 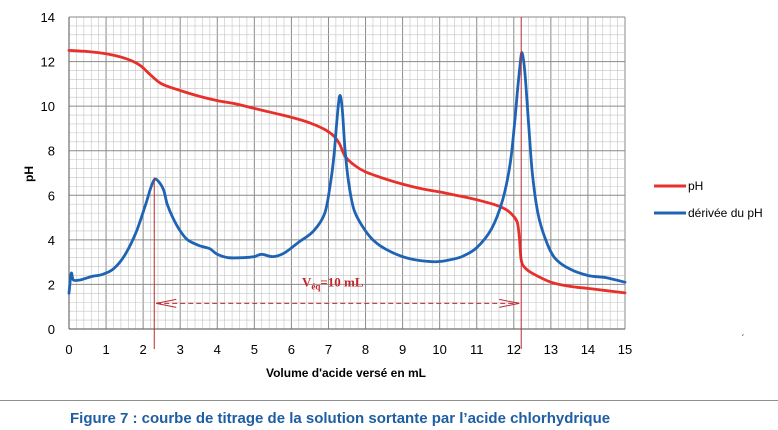 I want to click on x-tick-label: 13, so click(x=551, y=349).